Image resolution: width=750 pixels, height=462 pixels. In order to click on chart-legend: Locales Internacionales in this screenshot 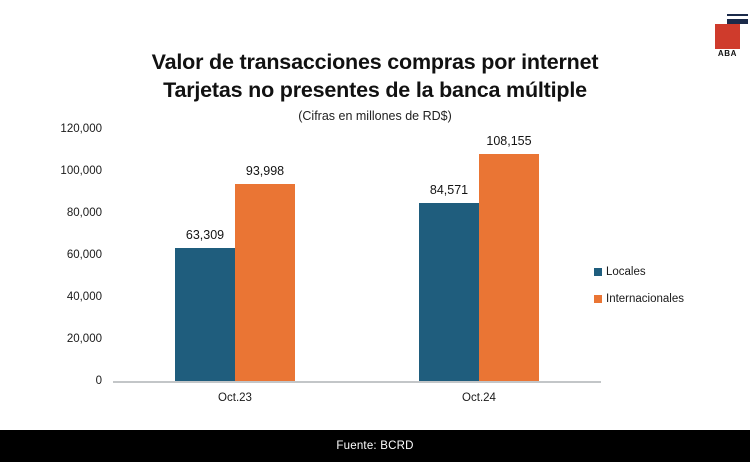, I will do `click(669, 292)`.